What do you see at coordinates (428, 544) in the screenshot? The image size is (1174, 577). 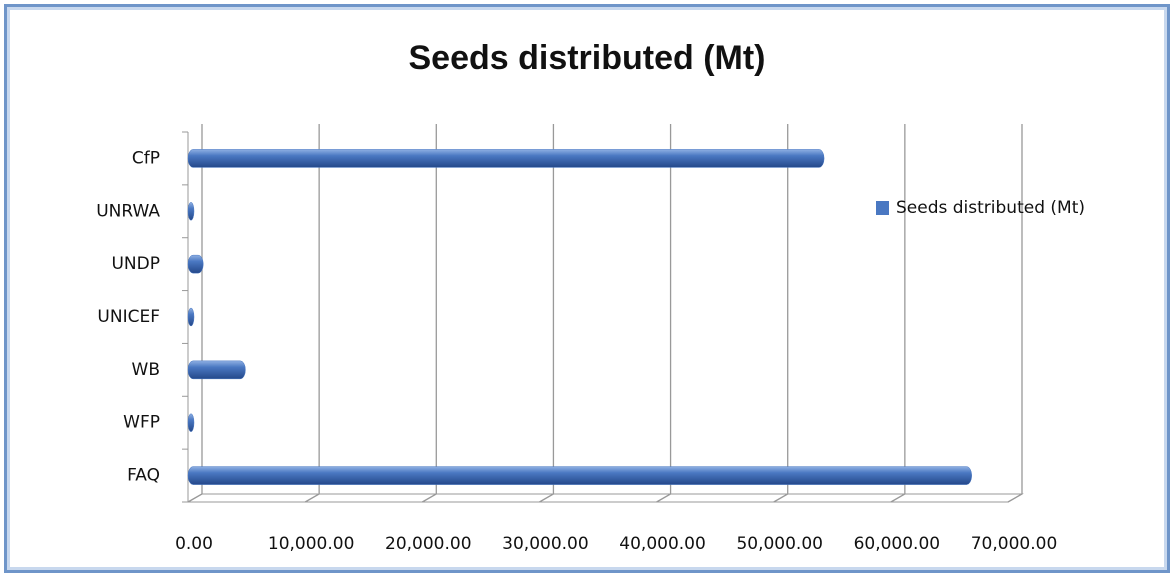 I see `x-tick-label: 20,000.00` at bounding box center [428, 544].